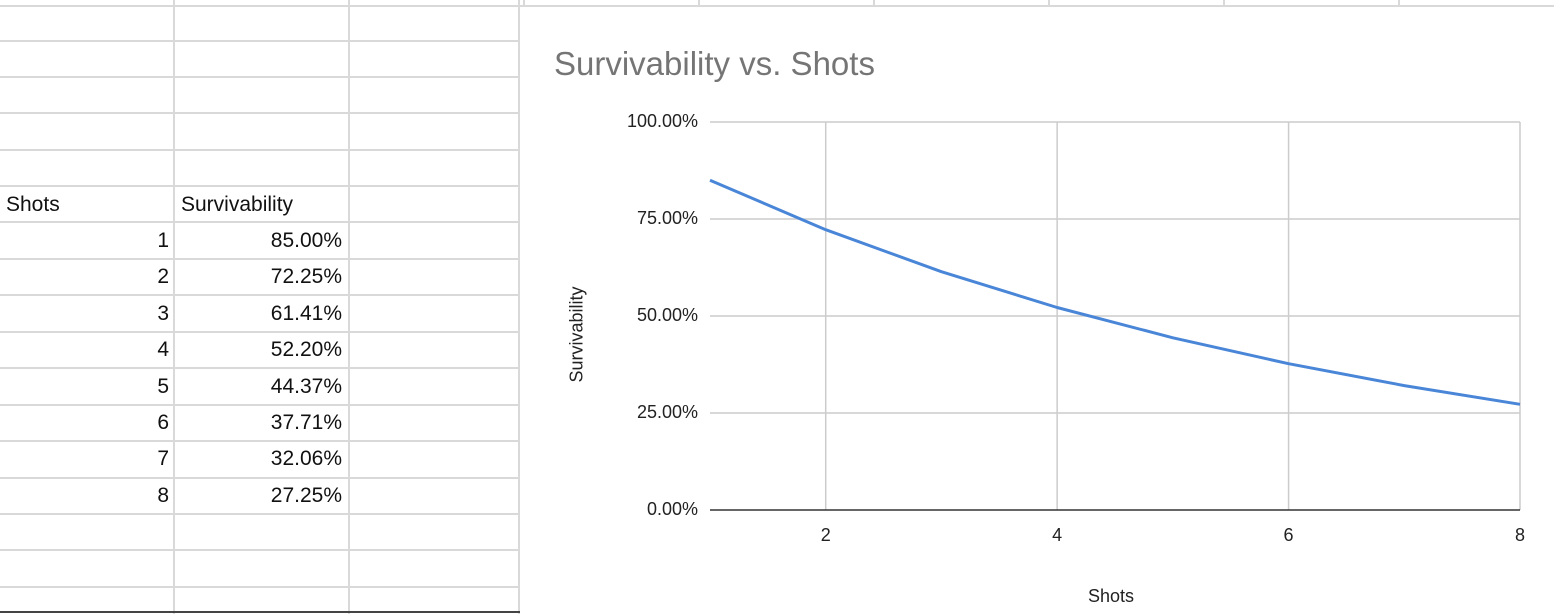 The image size is (1554, 614). I want to click on cell-survivability: 37.71%, so click(306, 422).